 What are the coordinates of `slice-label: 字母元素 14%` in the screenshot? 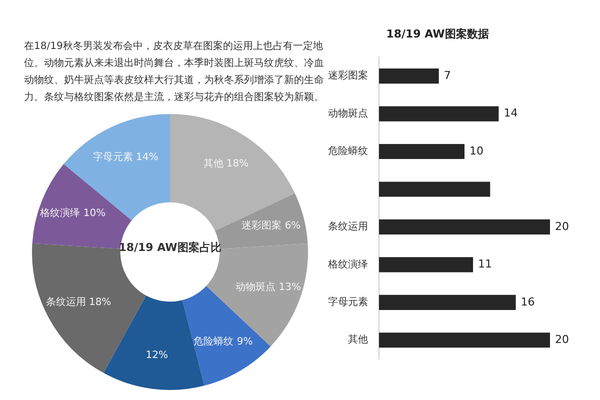 It's located at (125, 157).